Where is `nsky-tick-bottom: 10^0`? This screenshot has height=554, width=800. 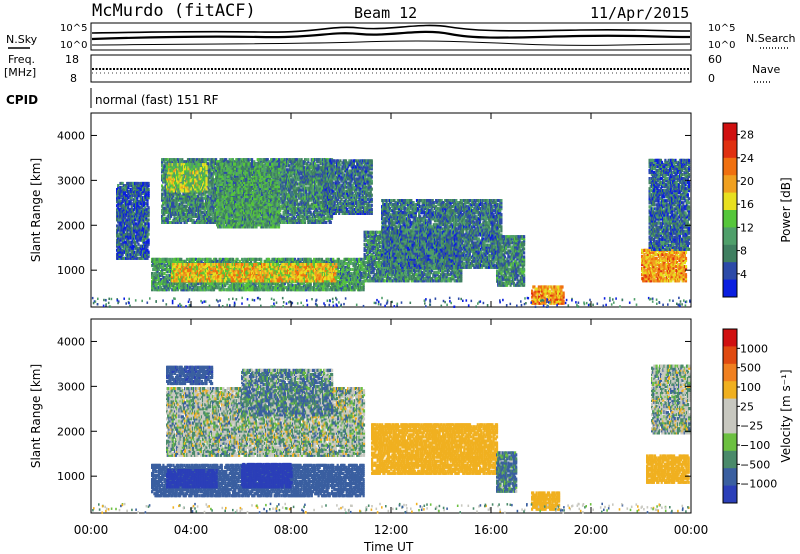 nsky-tick-bottom: 10^0 is located at coordinates (73, 45).